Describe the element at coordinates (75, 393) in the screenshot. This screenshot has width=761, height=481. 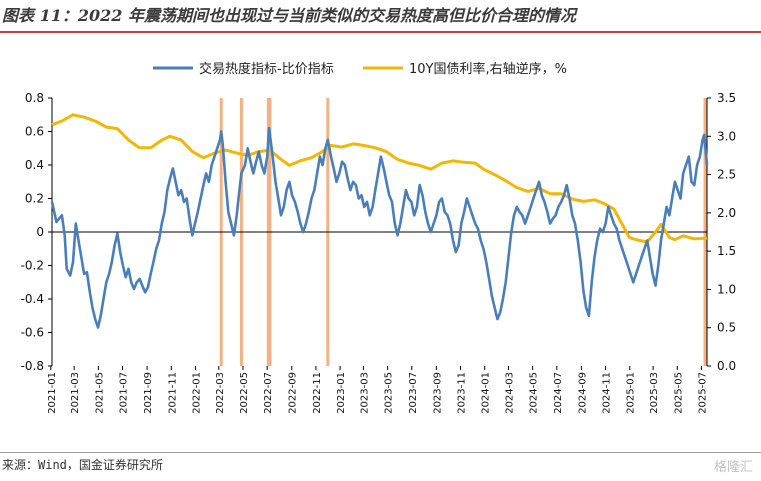
I see `x-tick-label: 2021-03` at that location.